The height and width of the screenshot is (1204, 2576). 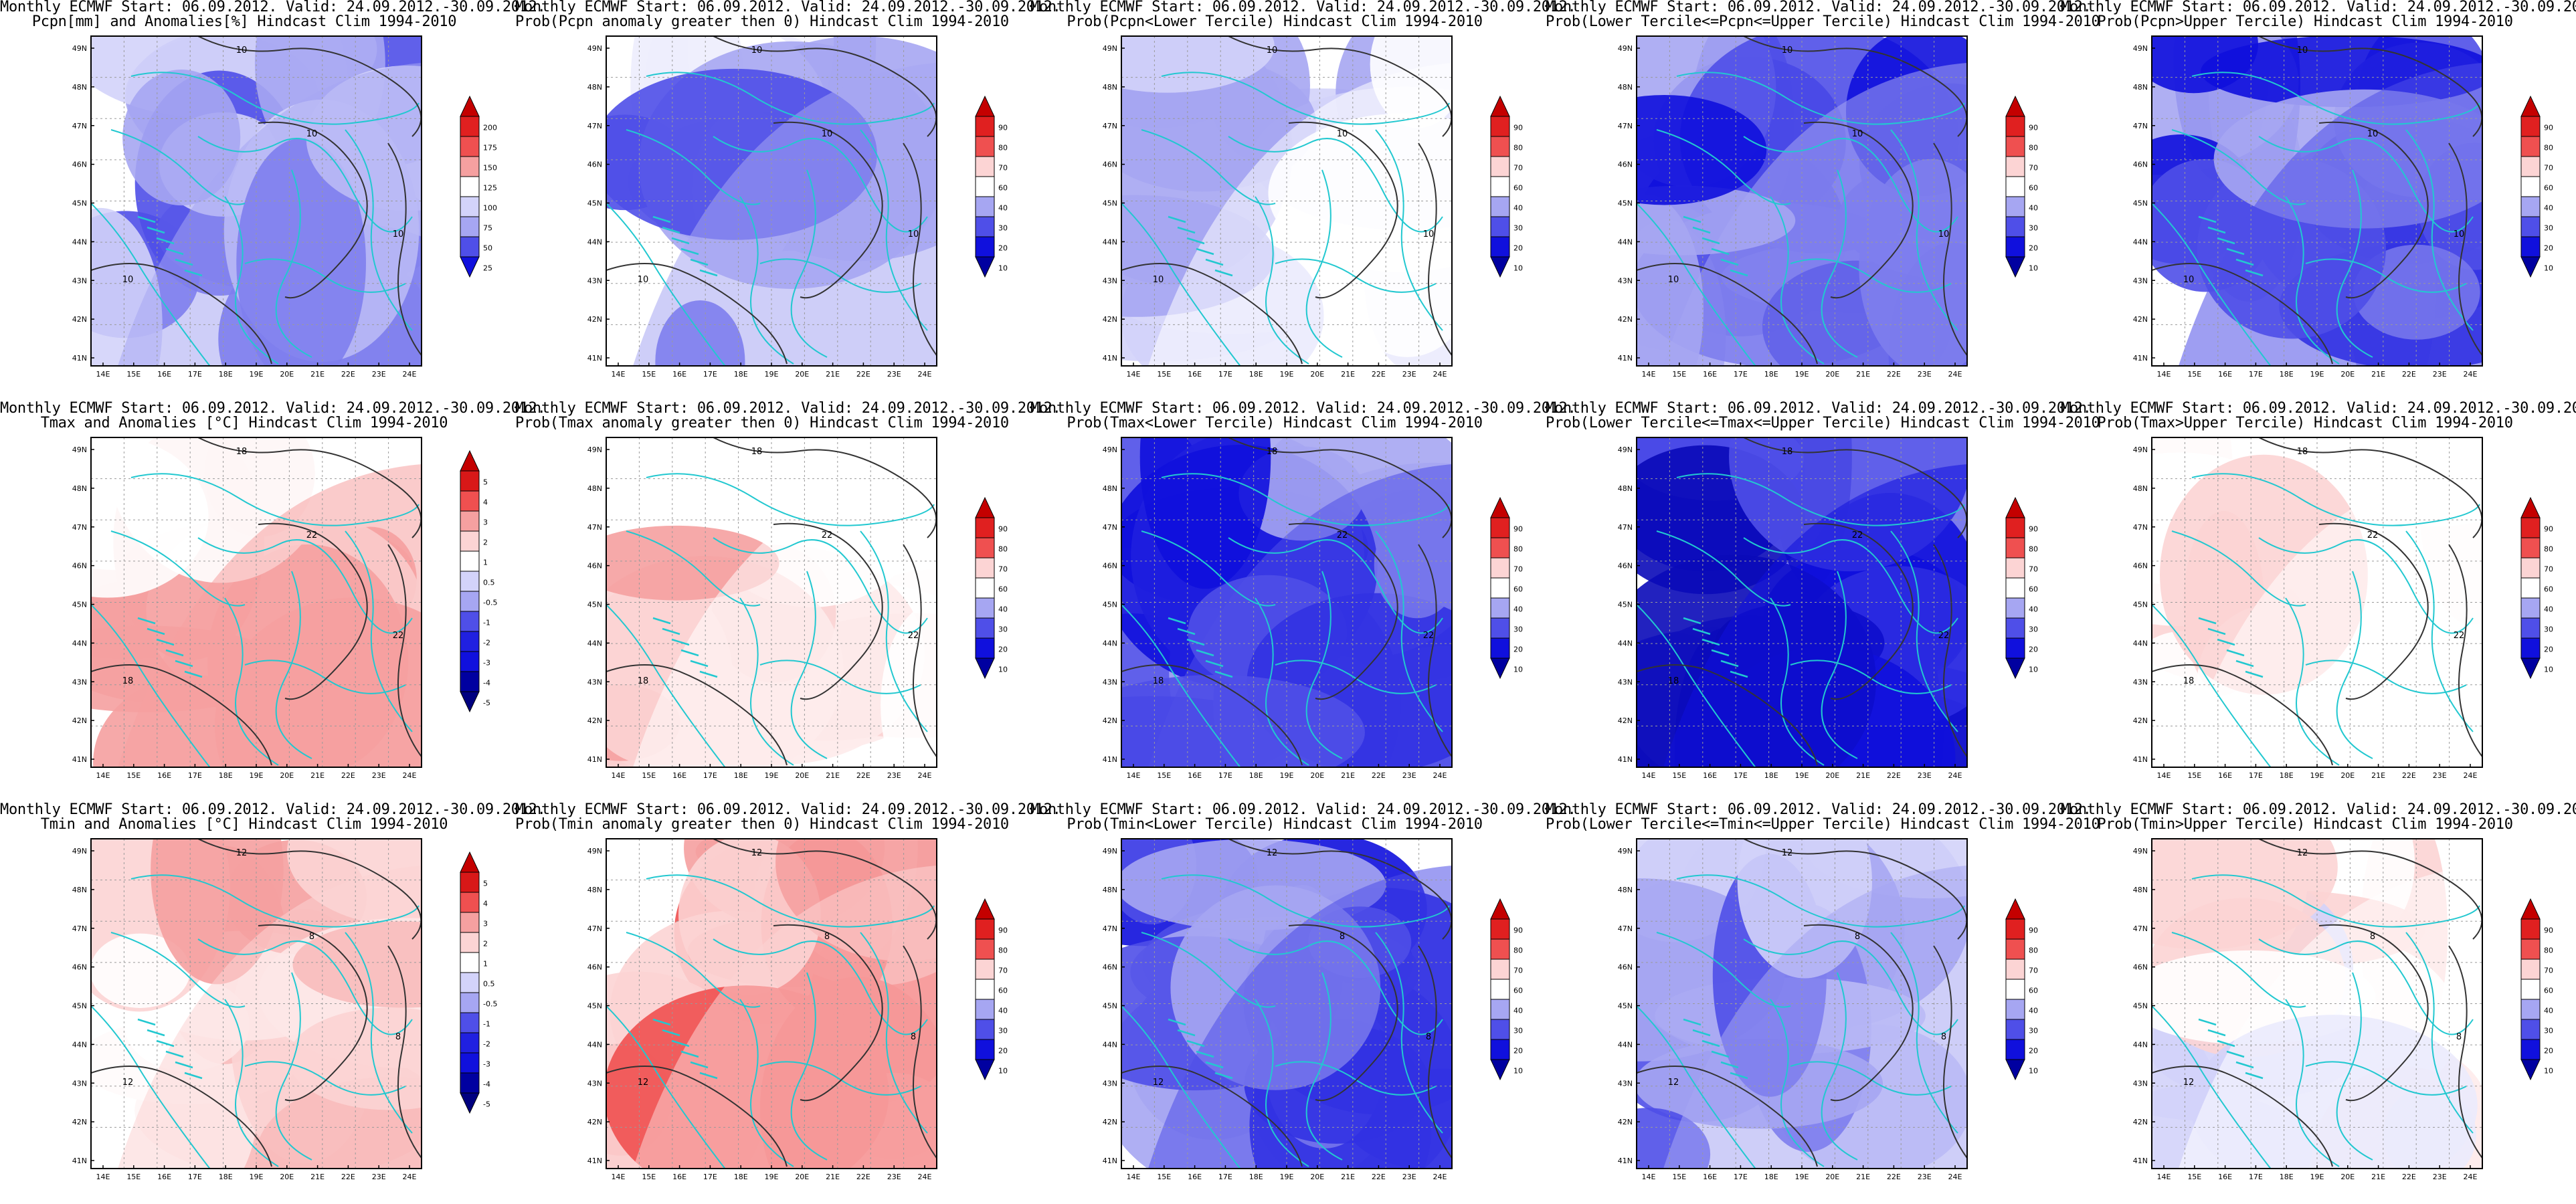 What do you see at coordinates (2033, 649) in the screenshot?
I see `colorbar-label: 20` at bounding box center [2033, 649].